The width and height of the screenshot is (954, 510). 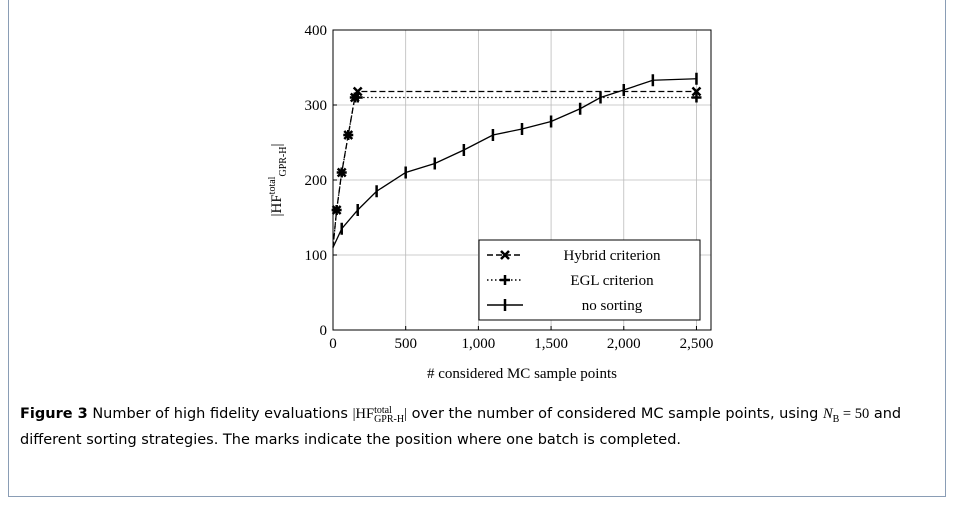 What do you see at coordinates (333, 344) in the screenshot?
I see `x-tick-label: 0` at bounding box center [333, 344].